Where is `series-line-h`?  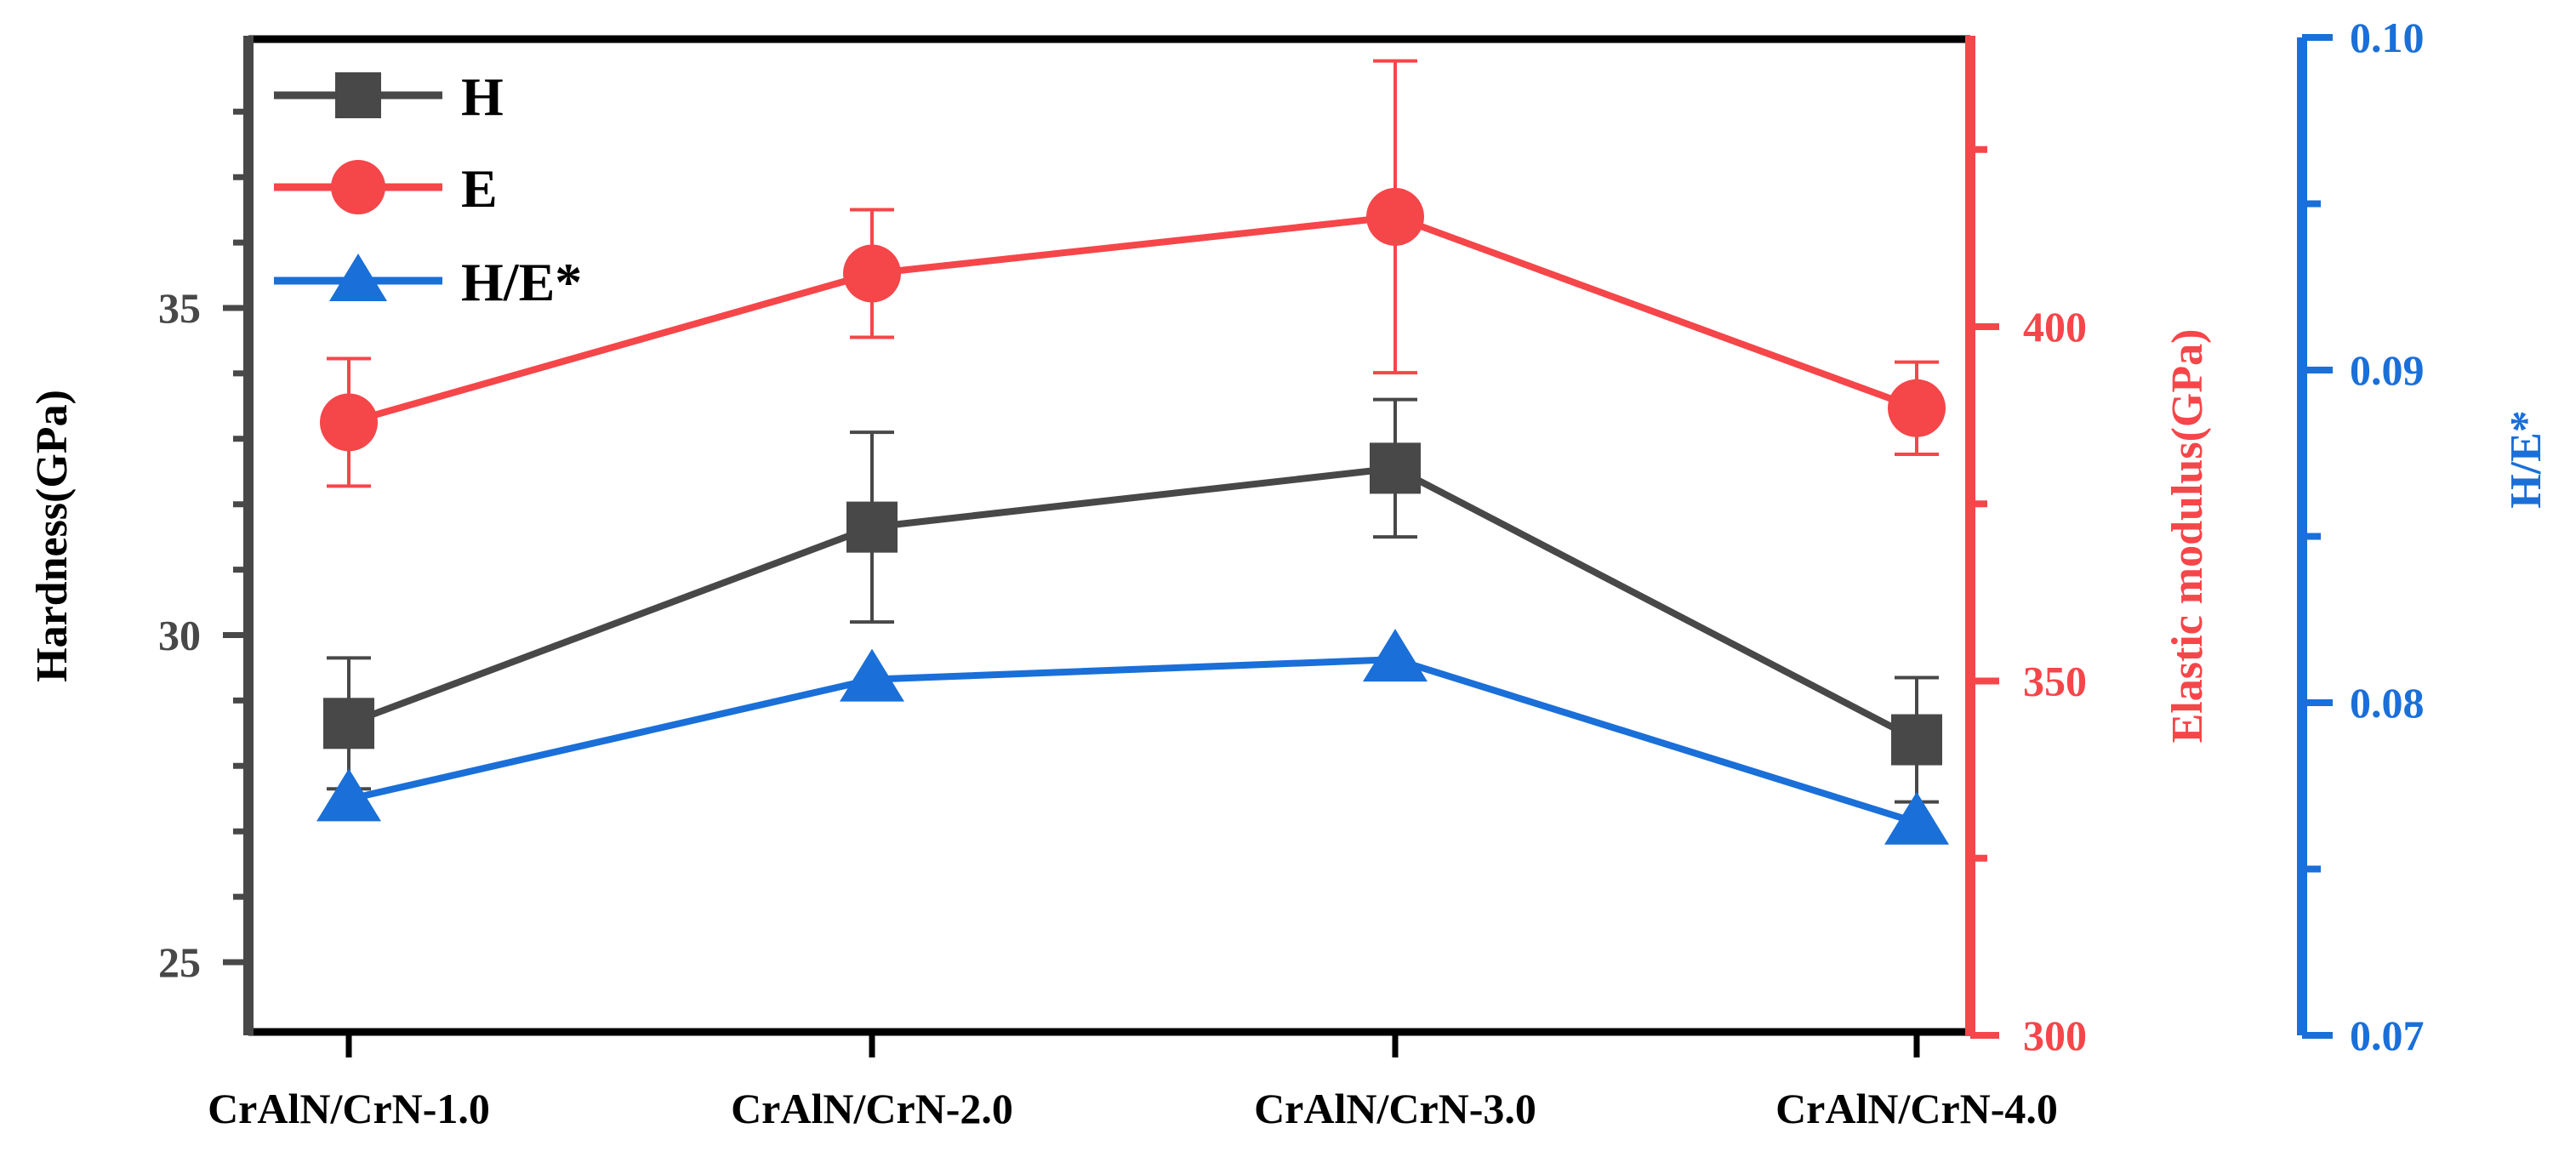 series-line-h is located at coordinates (1133, 604).